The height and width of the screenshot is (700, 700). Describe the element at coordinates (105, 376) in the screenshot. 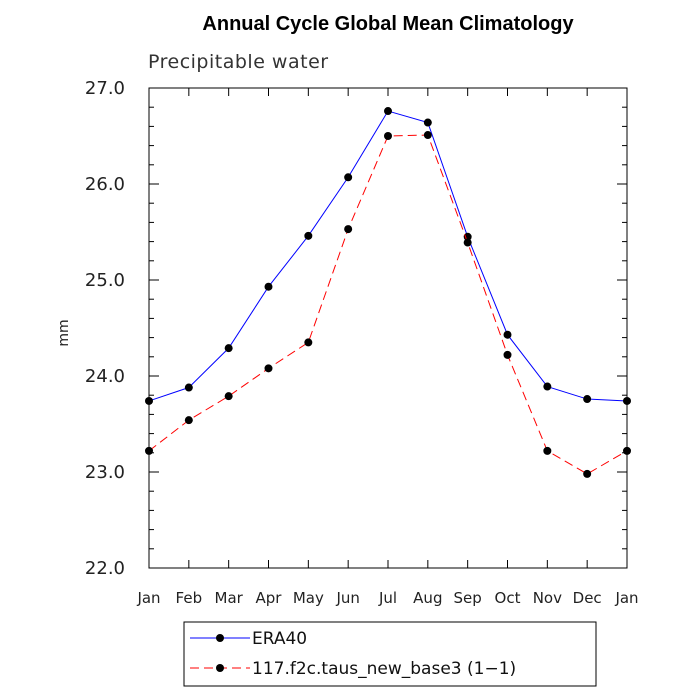

I see `y-tick-label: 24.0` at that location.